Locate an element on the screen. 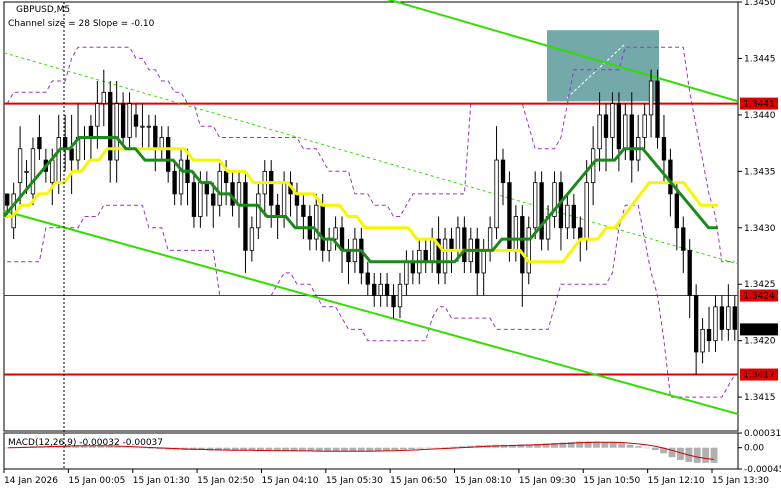  channel-upper-line is located at coordinates (562, 51).